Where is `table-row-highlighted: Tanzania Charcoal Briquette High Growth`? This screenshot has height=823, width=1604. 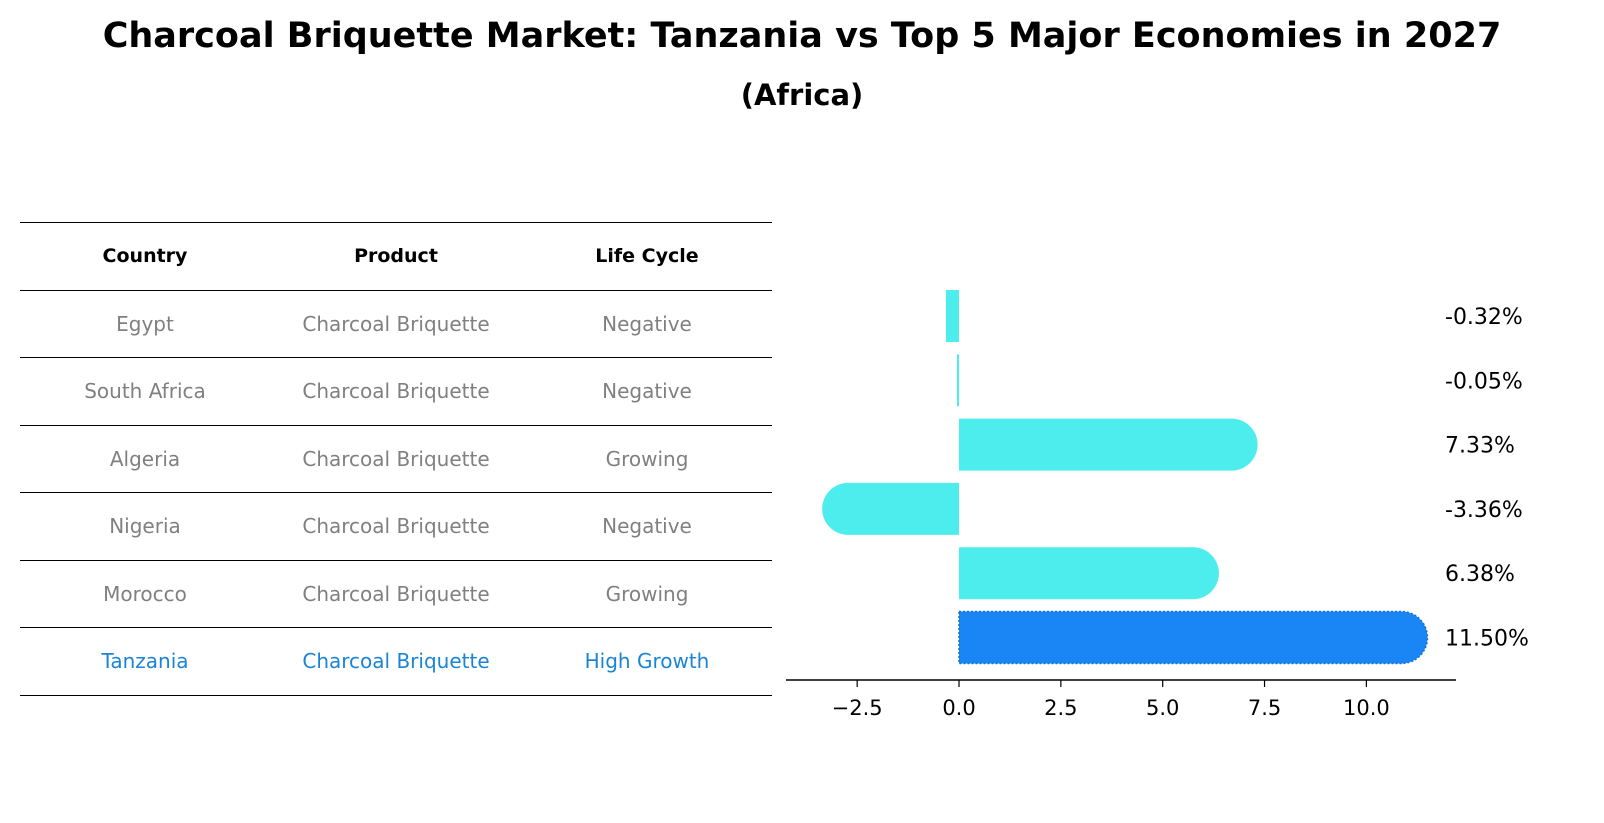 table-row-highlighted: Tanzania Charcoal Briquette High Growth is located at coordinates (396, 661).